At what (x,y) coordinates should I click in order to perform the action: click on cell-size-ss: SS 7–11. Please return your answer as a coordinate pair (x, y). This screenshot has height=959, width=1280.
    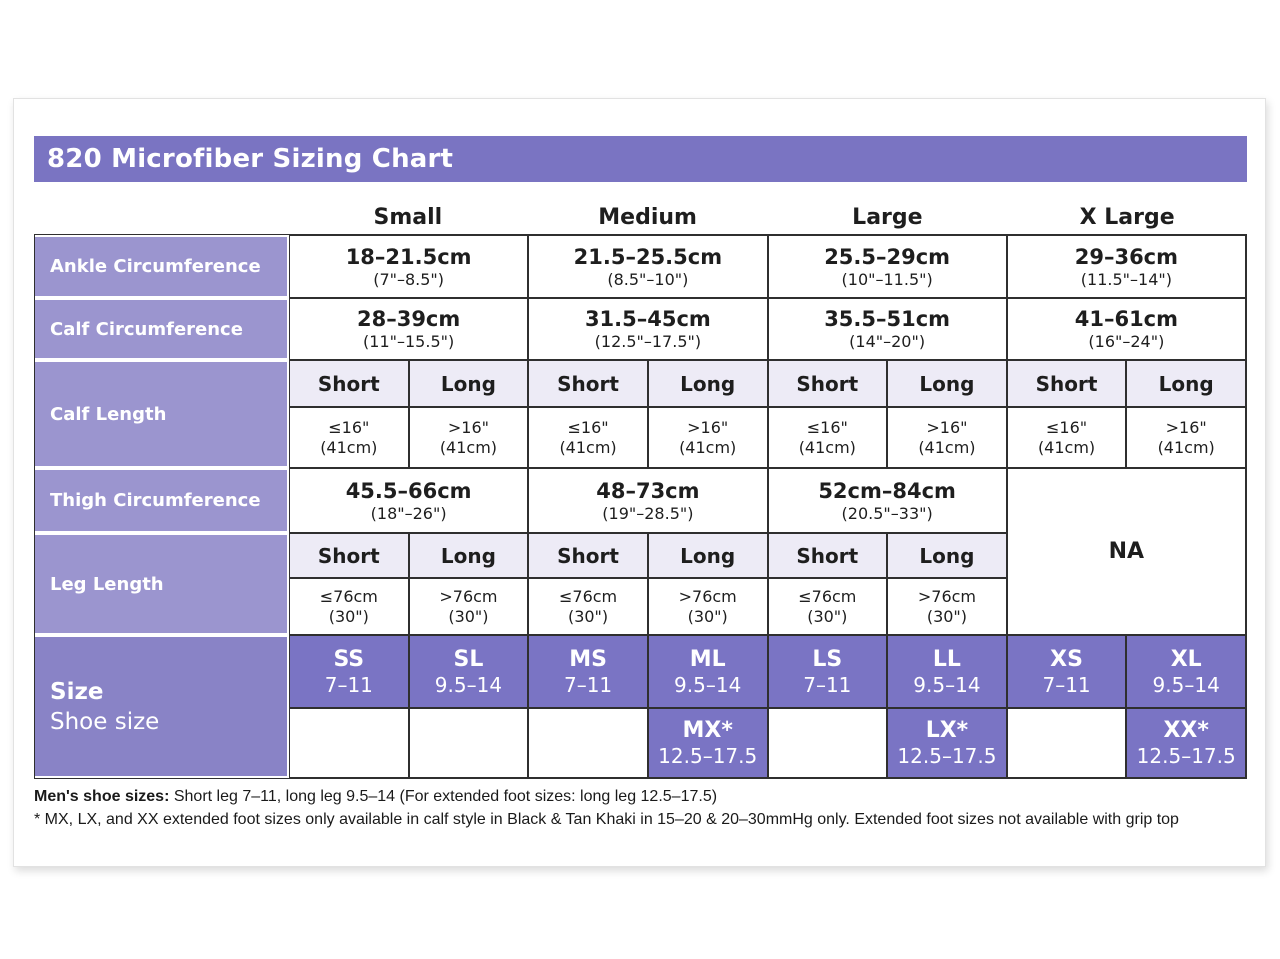
    Looking at the image, I should click on (349, 671).